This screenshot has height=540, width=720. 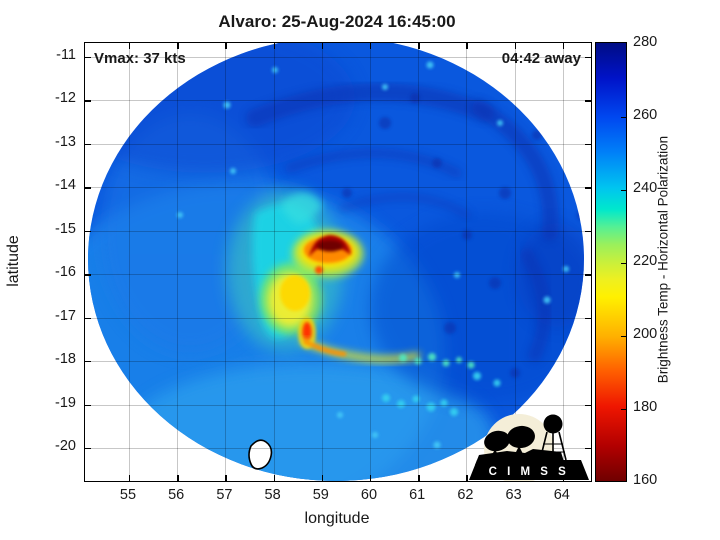 I want to click on plot-title: Alvaro: 25-Aug-2024 16:45:00, so click(x=337, y=21).